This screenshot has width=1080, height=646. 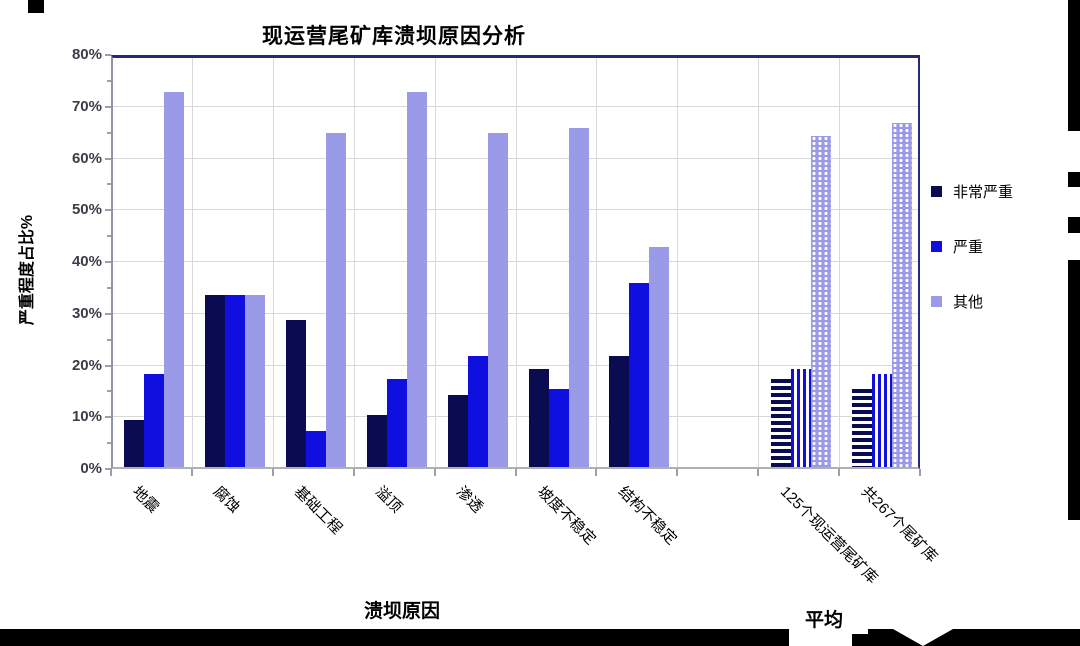 What do you see at coordinates (402, 611) in the screenshot?
I see `x-axis-title-causes: 溃坝原因` at bounding box center [402, 611].